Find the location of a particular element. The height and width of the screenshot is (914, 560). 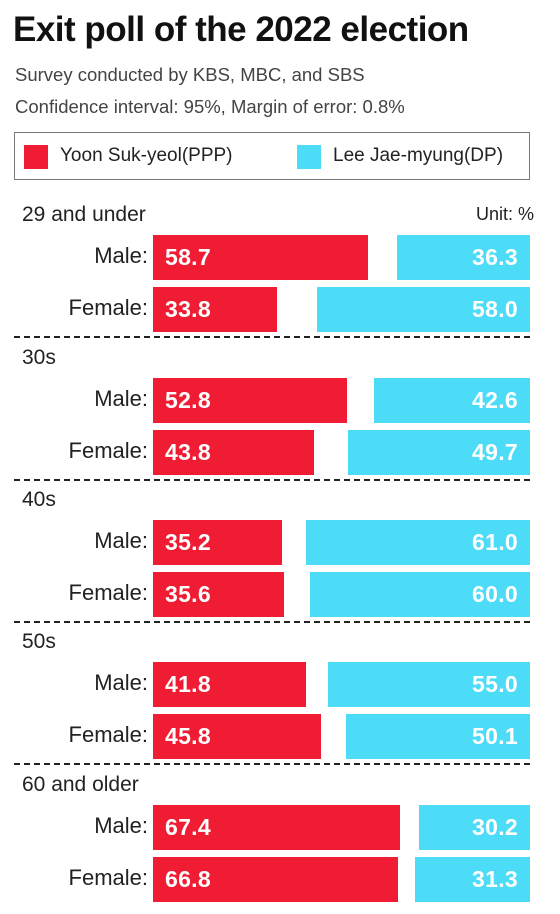

bar-lee: 30.2 is located at coordinates (474, 827).